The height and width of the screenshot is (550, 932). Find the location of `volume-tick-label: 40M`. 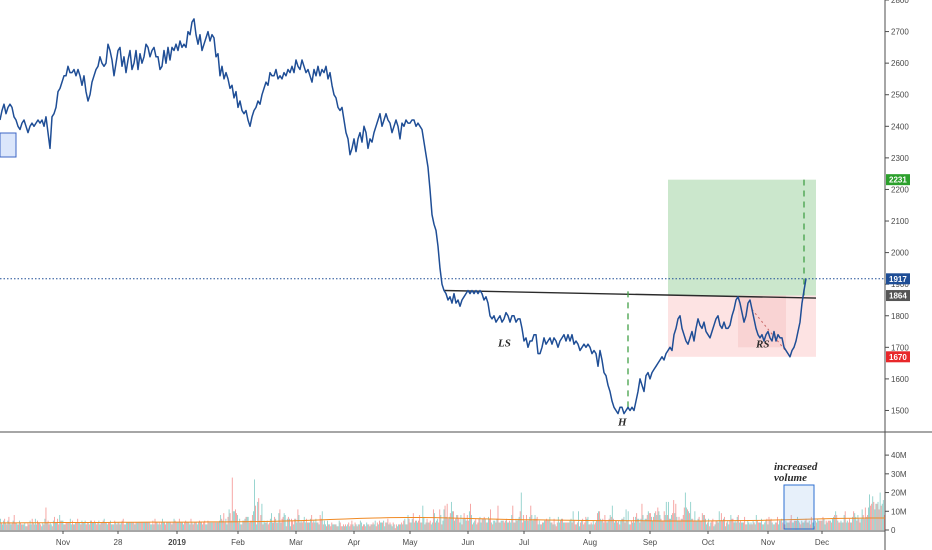

volume-tick-label: 40M is located at coordinates (899, 455).